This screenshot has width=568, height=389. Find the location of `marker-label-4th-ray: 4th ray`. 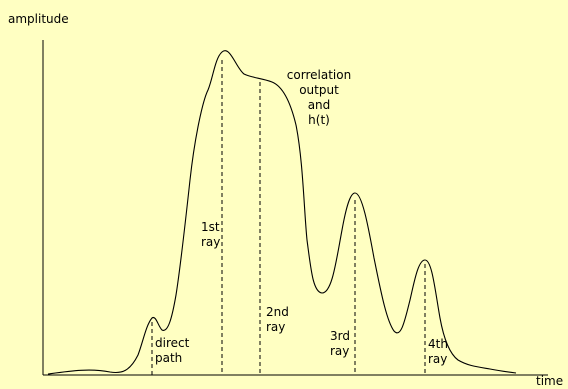

marker-label-4th-ray: 4th ray is located at coordinates (438, 352).